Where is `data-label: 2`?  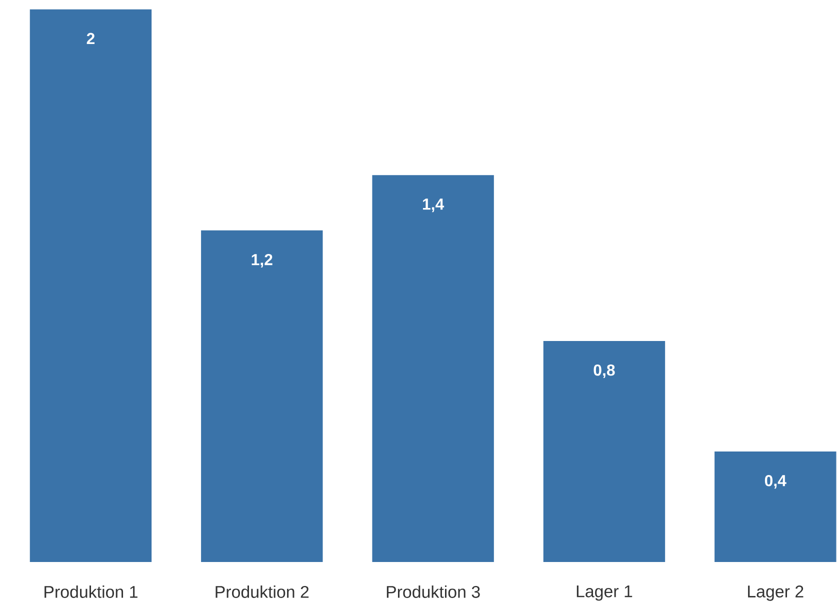
data-label: 2 is located at coordinates (90, 38).